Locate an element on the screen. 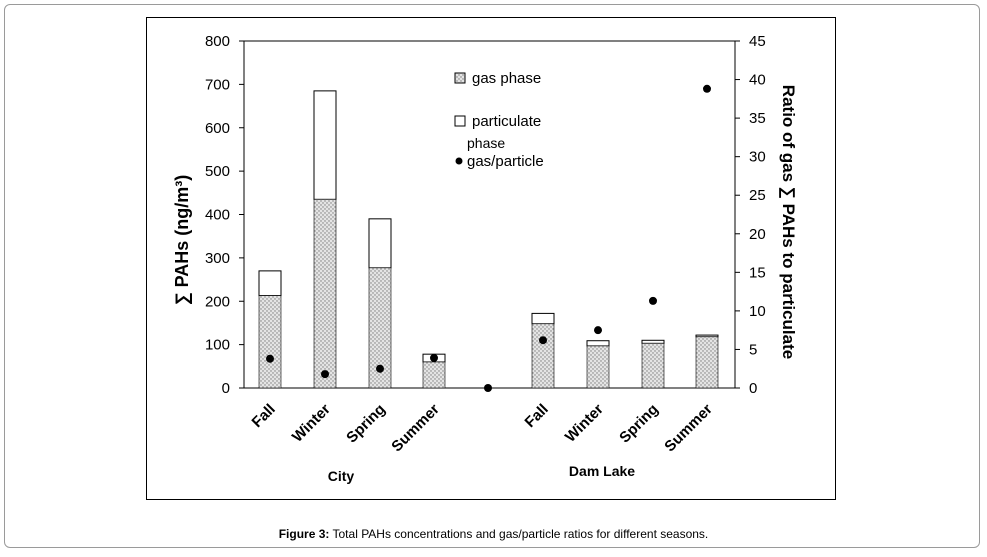  y-left-tick-label: 300 is located at coordinates (217, 258).